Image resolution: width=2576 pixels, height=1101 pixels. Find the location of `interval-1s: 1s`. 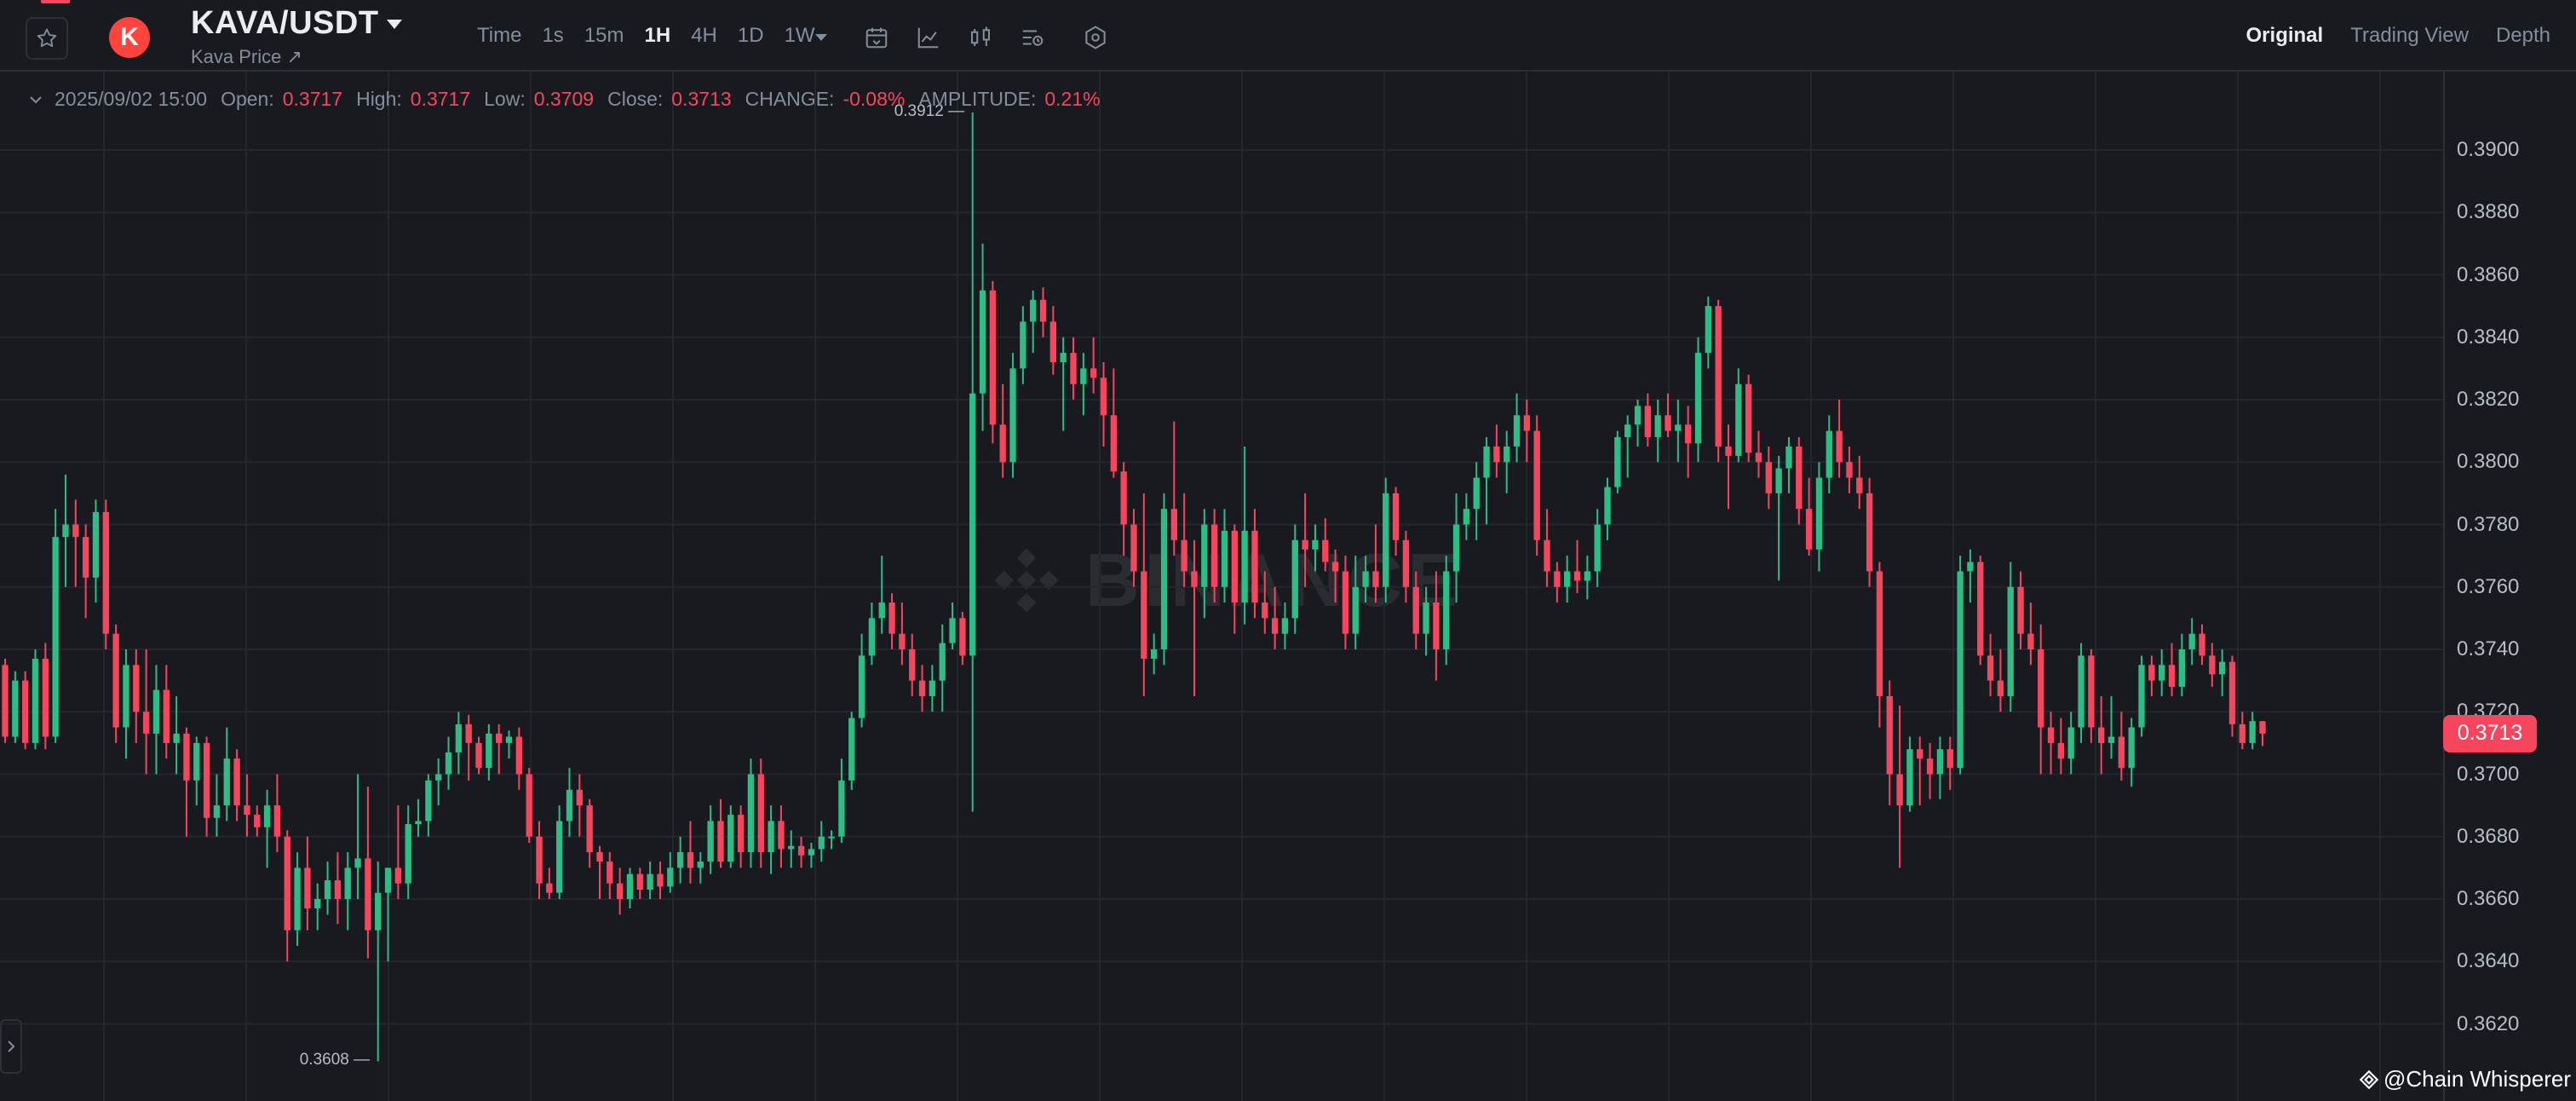

interval-1s: 1s is located at coordinates (553, 35).